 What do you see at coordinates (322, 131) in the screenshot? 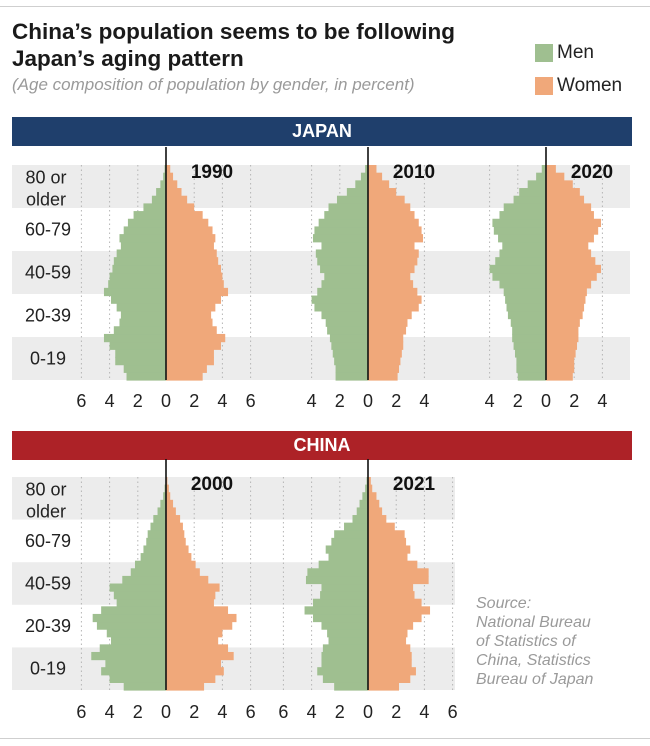
I see `japan-banner: JAPAN` at bounding box center [322, 131].